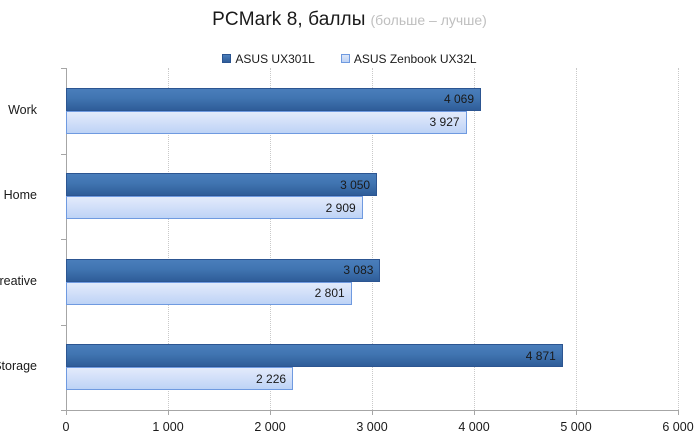  I want to click on chart-title: PCMark 8, баллы (больше – лучше), so click(349, 20).